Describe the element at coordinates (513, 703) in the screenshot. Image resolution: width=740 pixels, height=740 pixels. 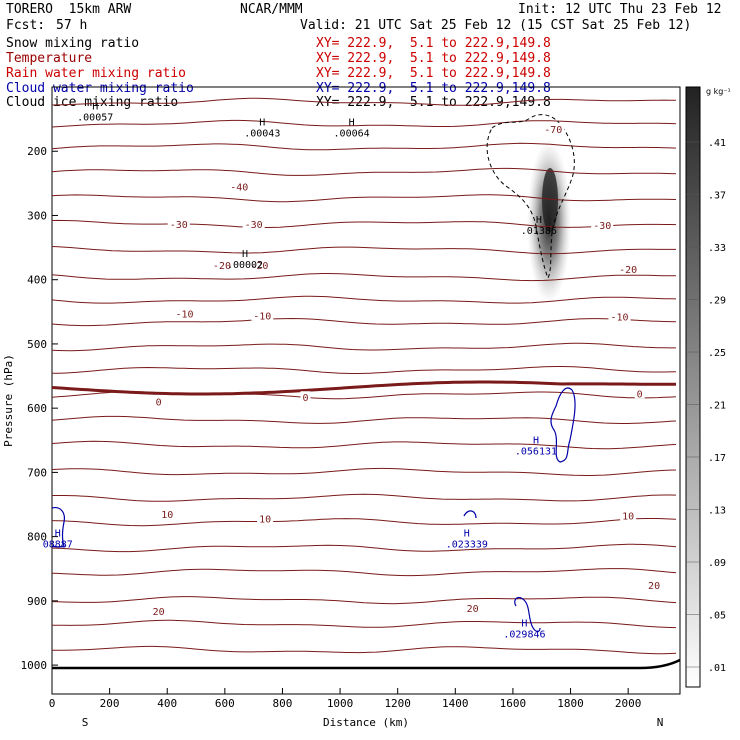
I see `x-tick-label: 1600` at that location.